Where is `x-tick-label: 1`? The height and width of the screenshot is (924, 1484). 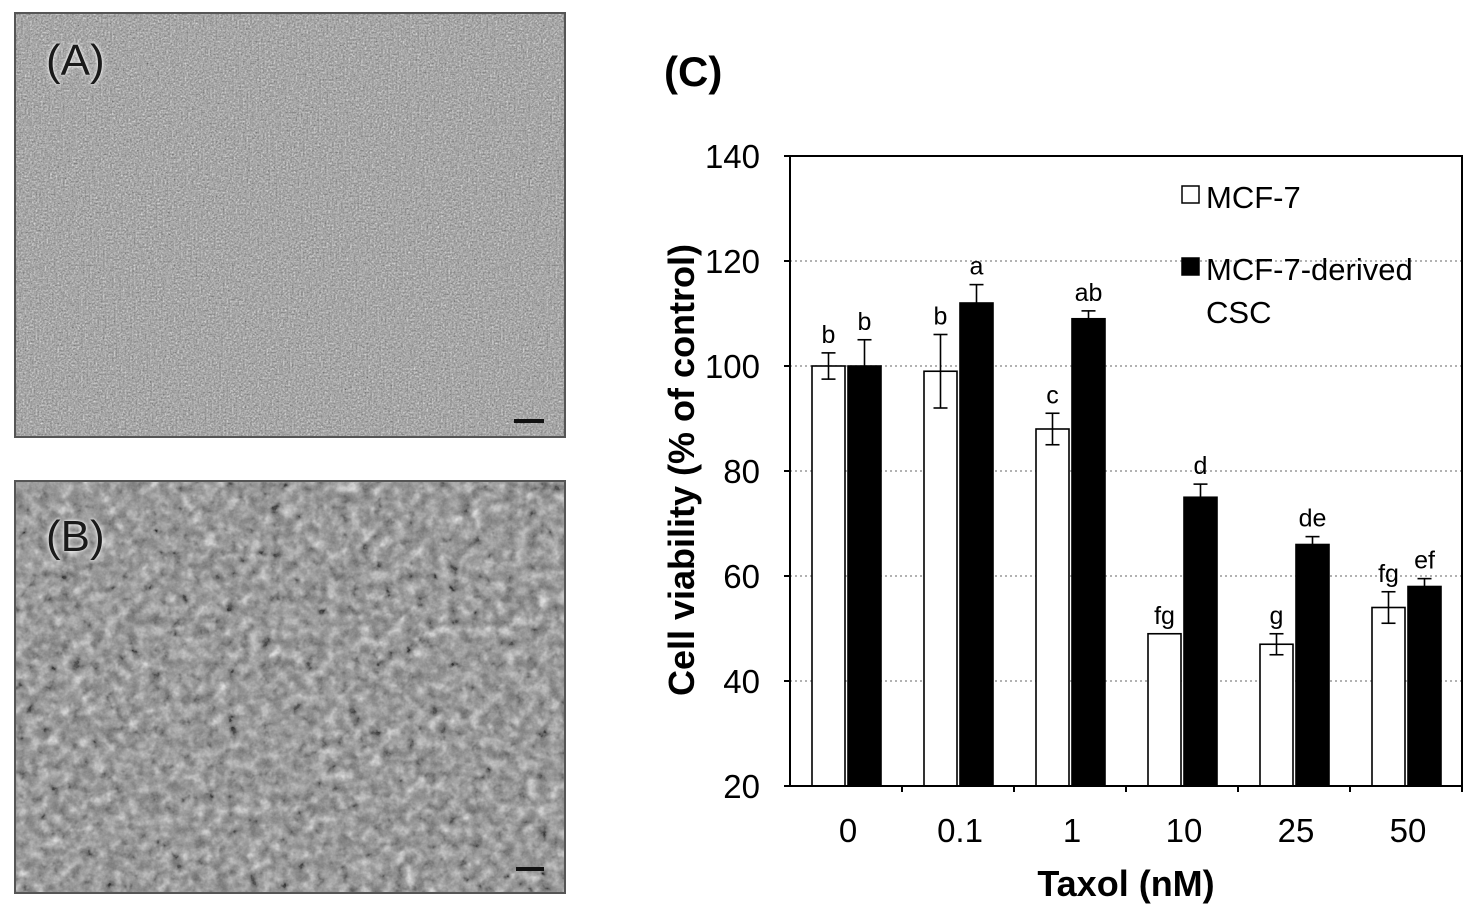 x-tick-label: 1 is located at coordinates (1072, 830).